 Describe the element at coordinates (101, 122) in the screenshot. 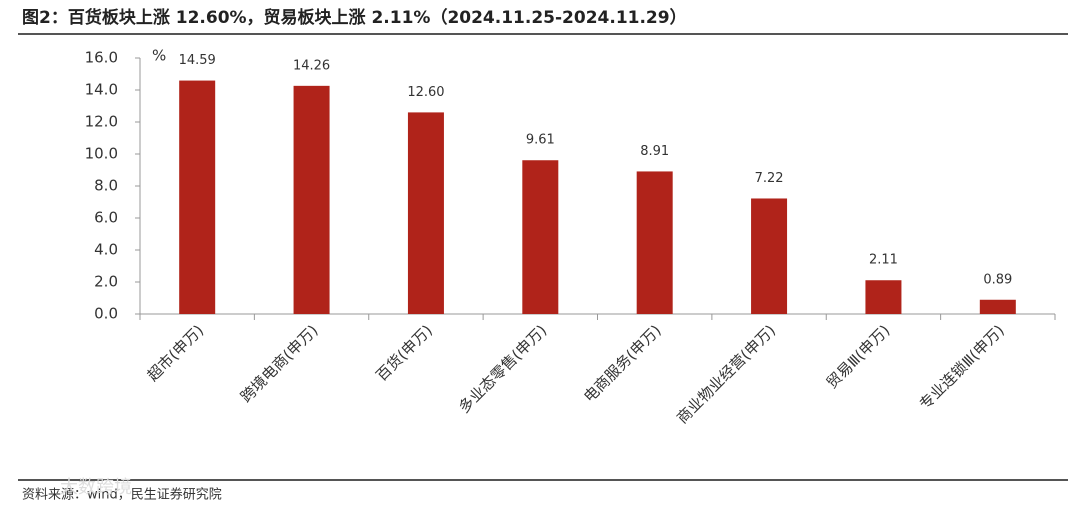

I see `y-tick-label: 12.0` at that location.